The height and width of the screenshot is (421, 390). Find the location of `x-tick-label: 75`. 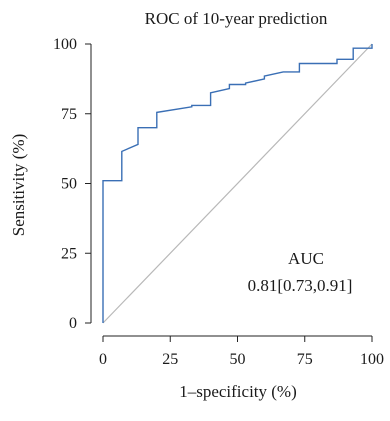

x-tick-label: 75 is located at coordinates (305, 359).